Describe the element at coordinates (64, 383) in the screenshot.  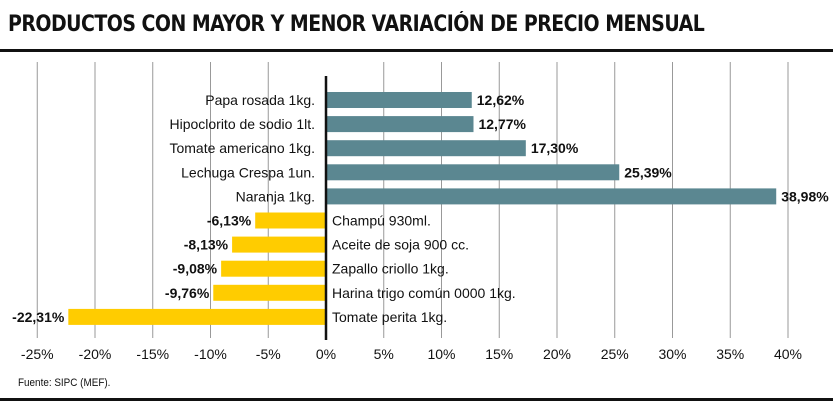
I see `source-note: Fuente: SIPC (MEF).` at that location.